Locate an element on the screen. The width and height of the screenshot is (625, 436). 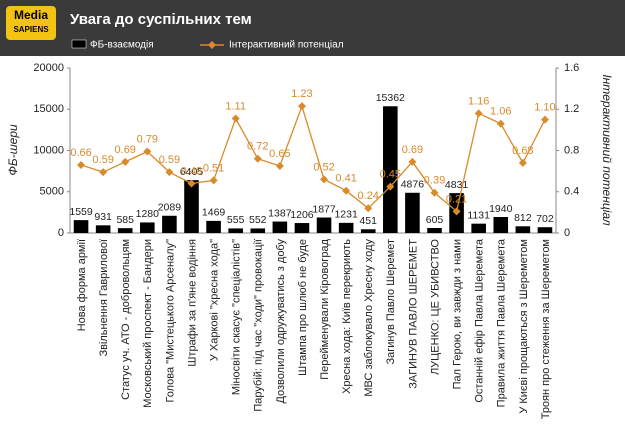
bar-value-label: 931 is located at coordinates (103, 217).